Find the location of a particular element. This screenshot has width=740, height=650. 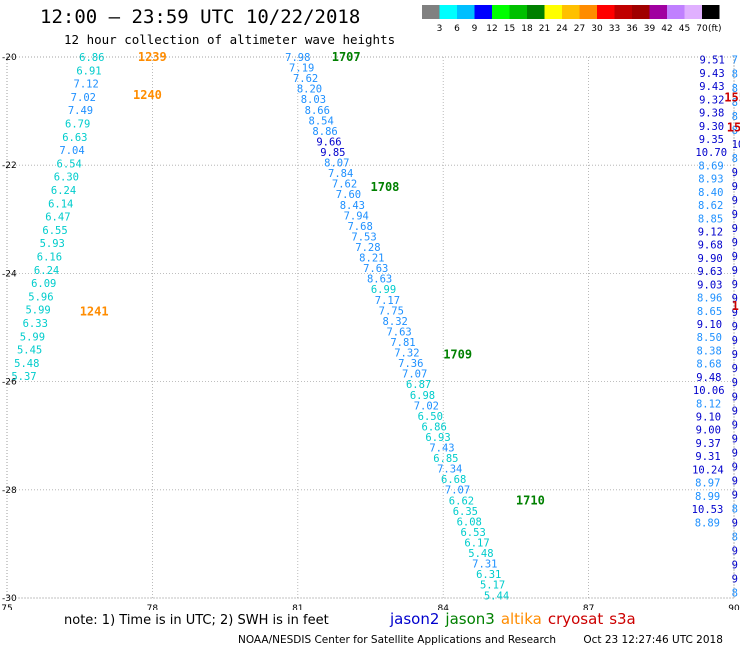

wave-height-point: 6.68 is located at coordinates (453, 480).